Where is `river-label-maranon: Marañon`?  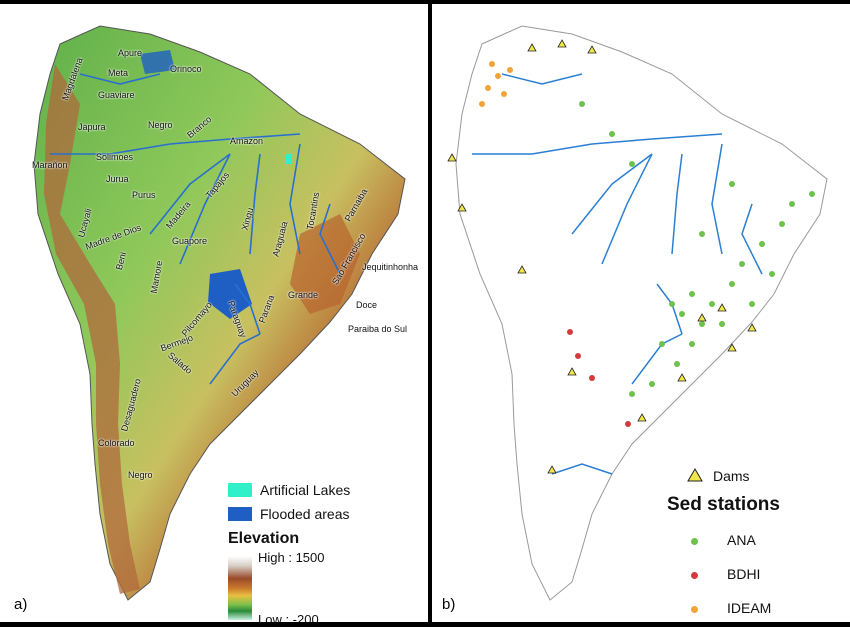 river-label-maranon: Marañon is located at coordinates (50, 165).